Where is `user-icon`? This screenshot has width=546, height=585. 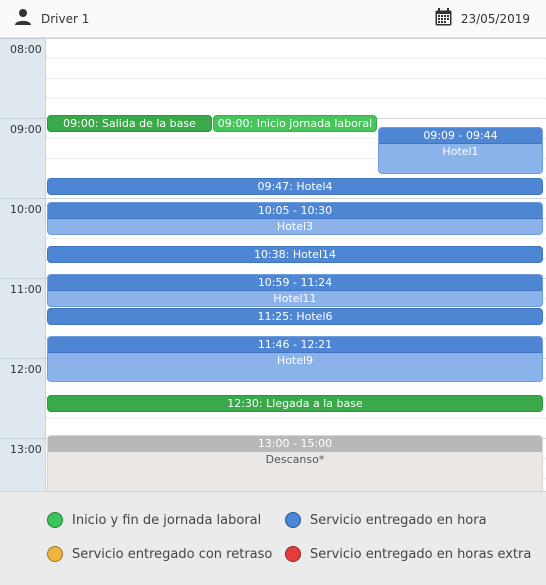 user-icon is located at coordinates (23, 19).